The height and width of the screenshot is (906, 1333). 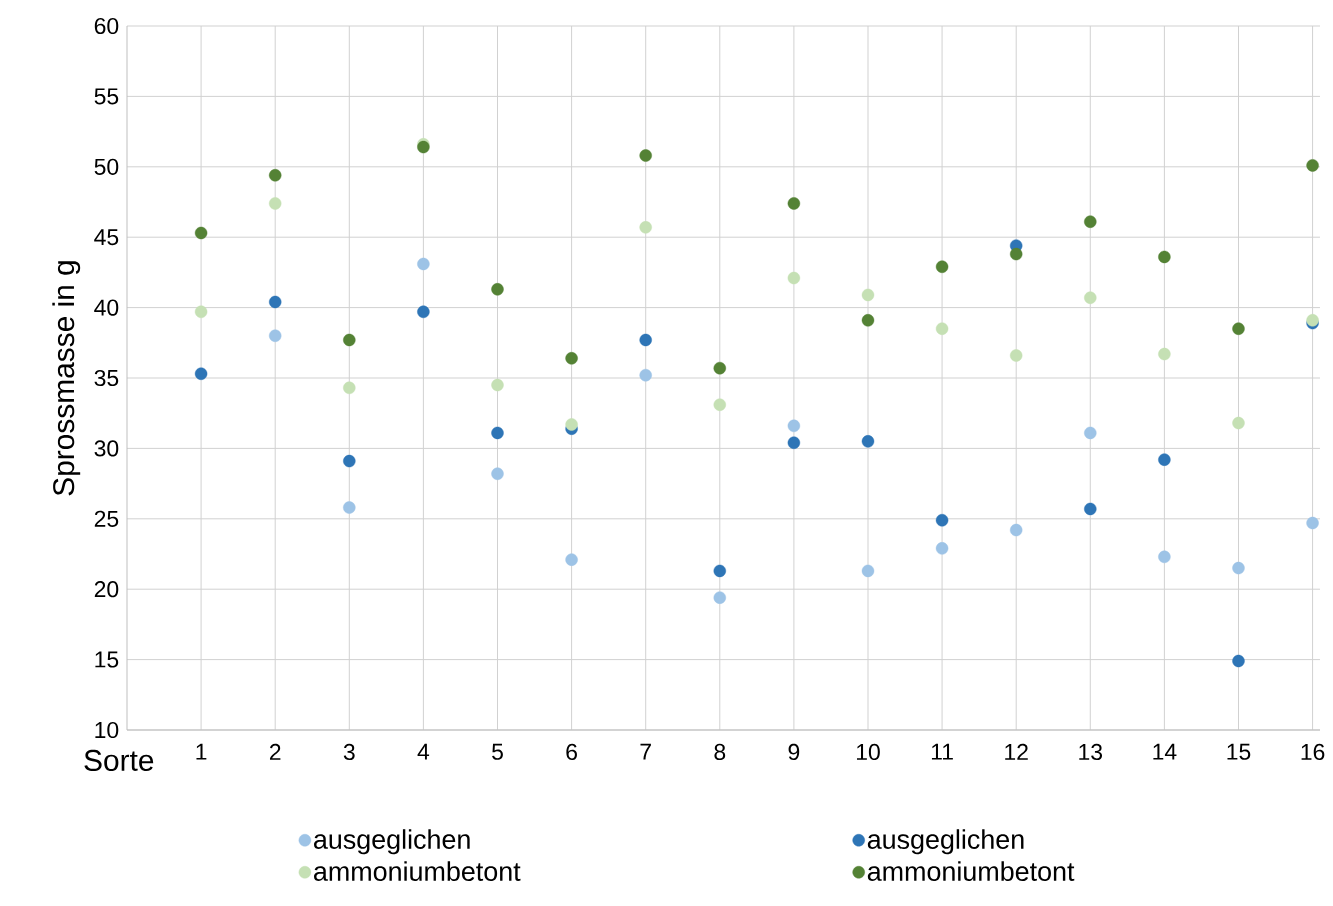 I want to click on y-tick-label: 55, so click(x=106, y=96).